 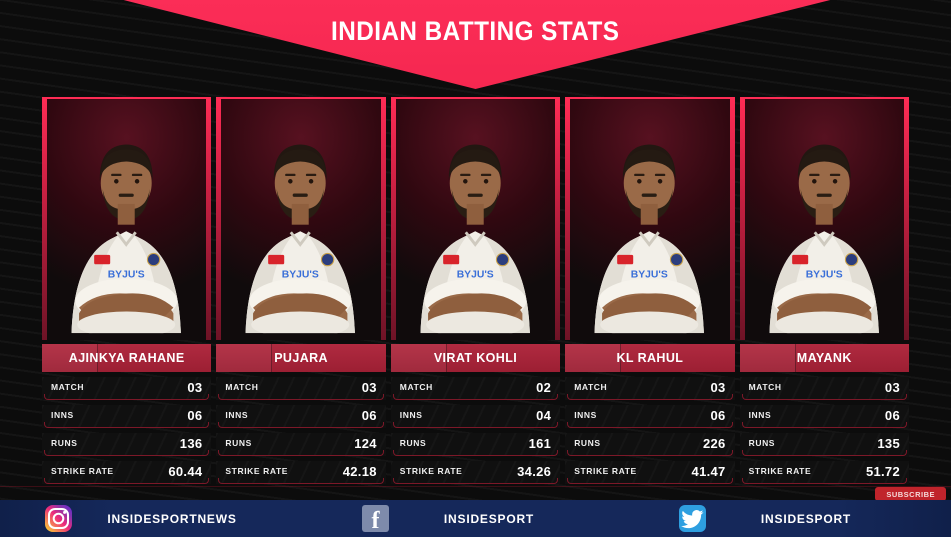 I want to click on stat-row-strike-rate: STRIKE RATE 41.47, so click(x=649, y=472).